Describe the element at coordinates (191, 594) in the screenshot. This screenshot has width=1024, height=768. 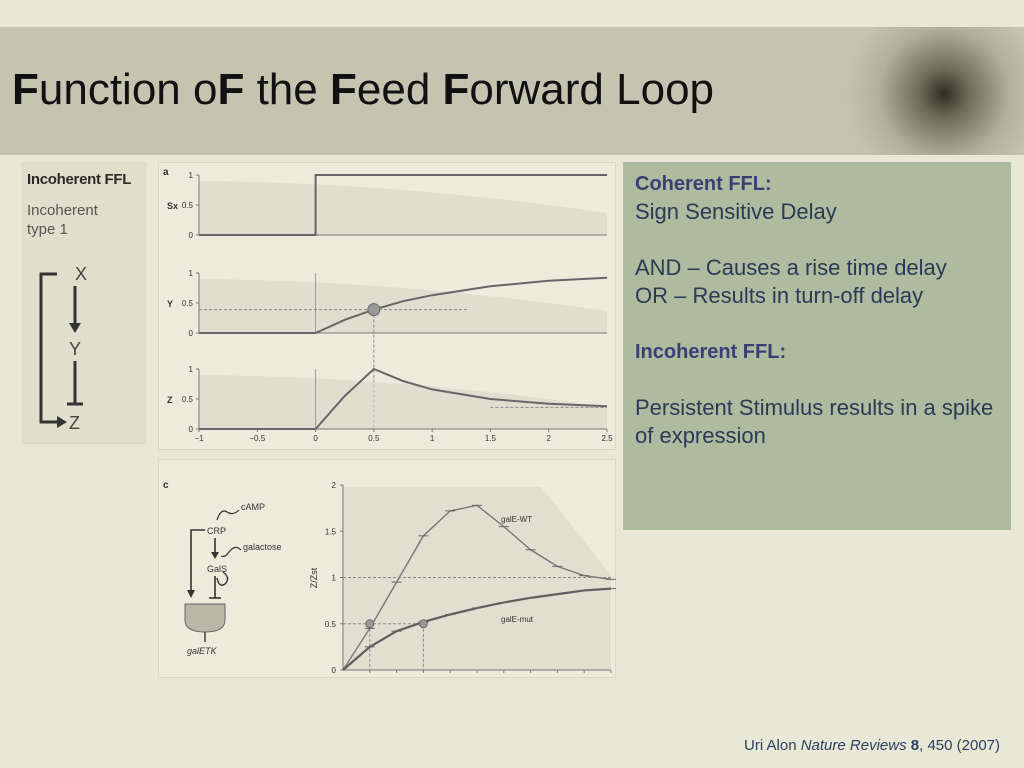
I see `crp-to-gene-arrowhead` at that location.